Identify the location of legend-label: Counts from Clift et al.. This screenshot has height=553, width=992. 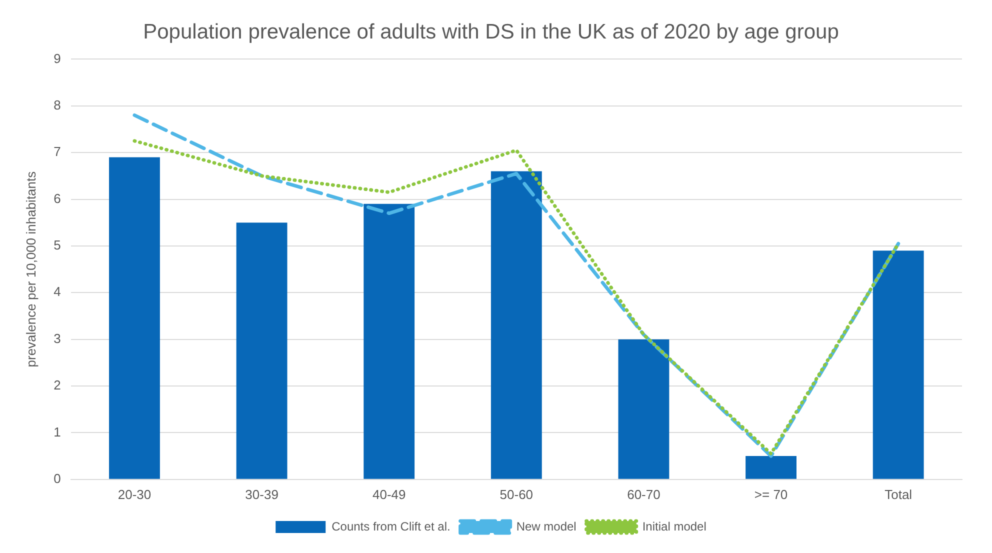
(391, 526).